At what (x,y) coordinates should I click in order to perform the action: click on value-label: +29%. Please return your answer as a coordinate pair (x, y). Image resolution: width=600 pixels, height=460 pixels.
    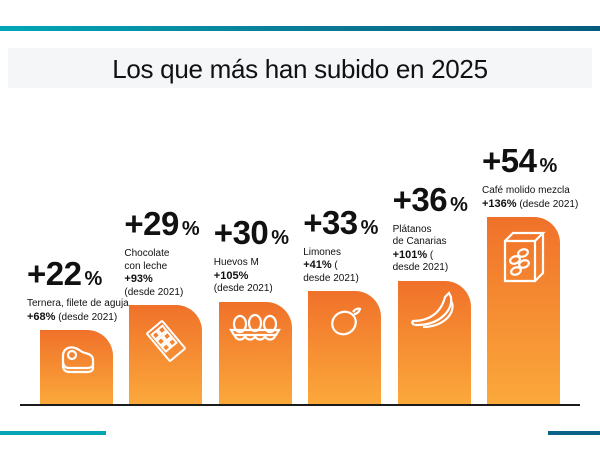
    Looking at the image, I should click on (162, 225).